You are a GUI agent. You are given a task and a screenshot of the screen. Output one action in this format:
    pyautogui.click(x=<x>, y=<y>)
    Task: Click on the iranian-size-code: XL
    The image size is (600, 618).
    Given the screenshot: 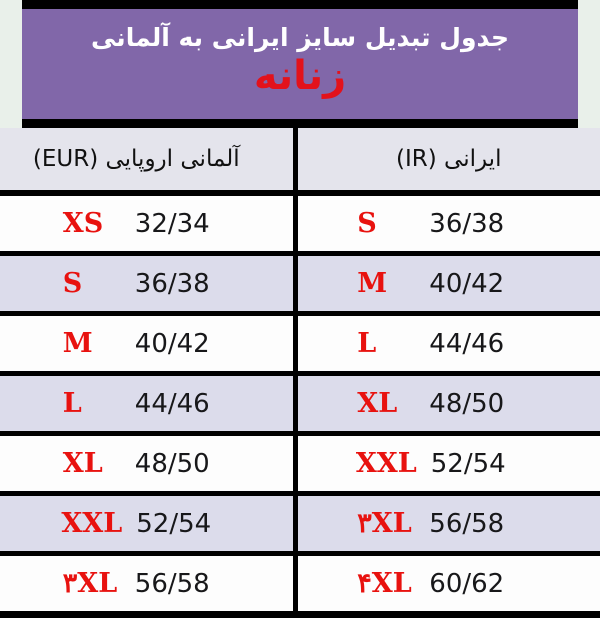 What is the action you would take?
    pyautogui.click(x=386, y=403)
    